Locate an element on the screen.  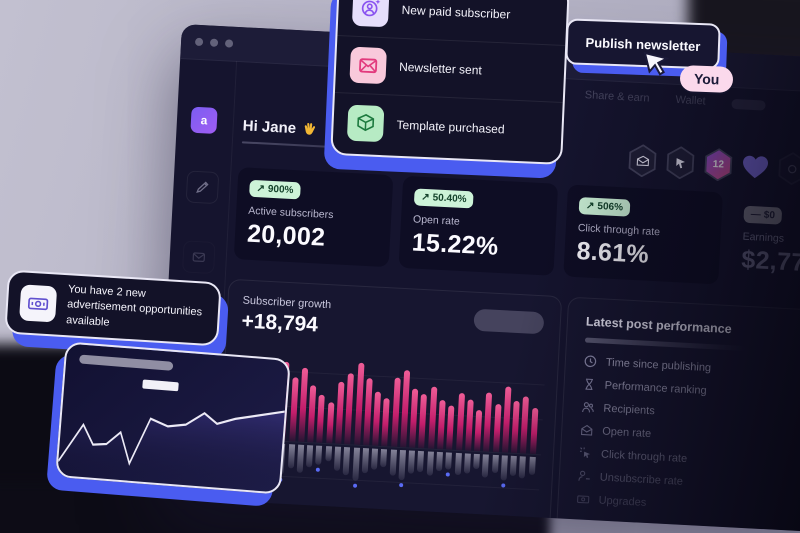
click-cursor-icon is located at coordinates (585, 452).